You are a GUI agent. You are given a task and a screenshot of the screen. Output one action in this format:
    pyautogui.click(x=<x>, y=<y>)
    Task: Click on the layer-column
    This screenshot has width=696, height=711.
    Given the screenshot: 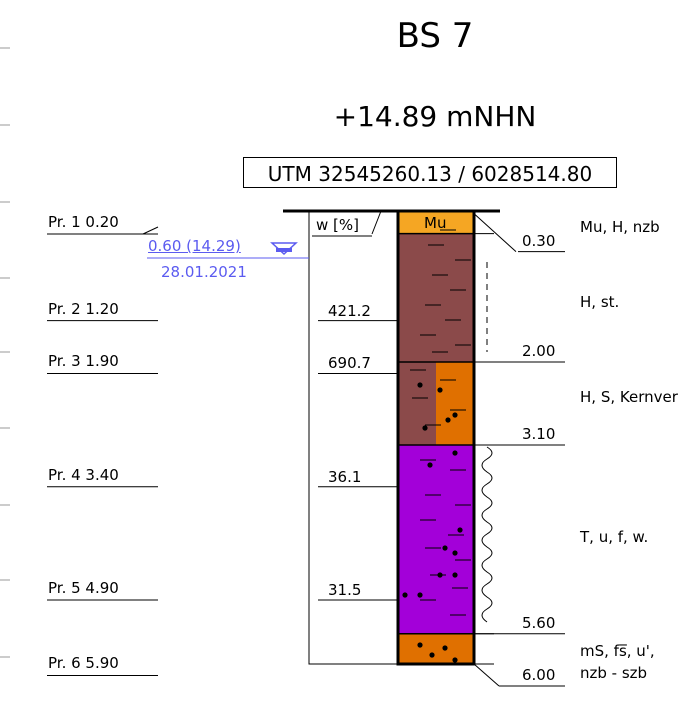 What is the action you would take?
    pyautogui.click(x=436, y=437)
    